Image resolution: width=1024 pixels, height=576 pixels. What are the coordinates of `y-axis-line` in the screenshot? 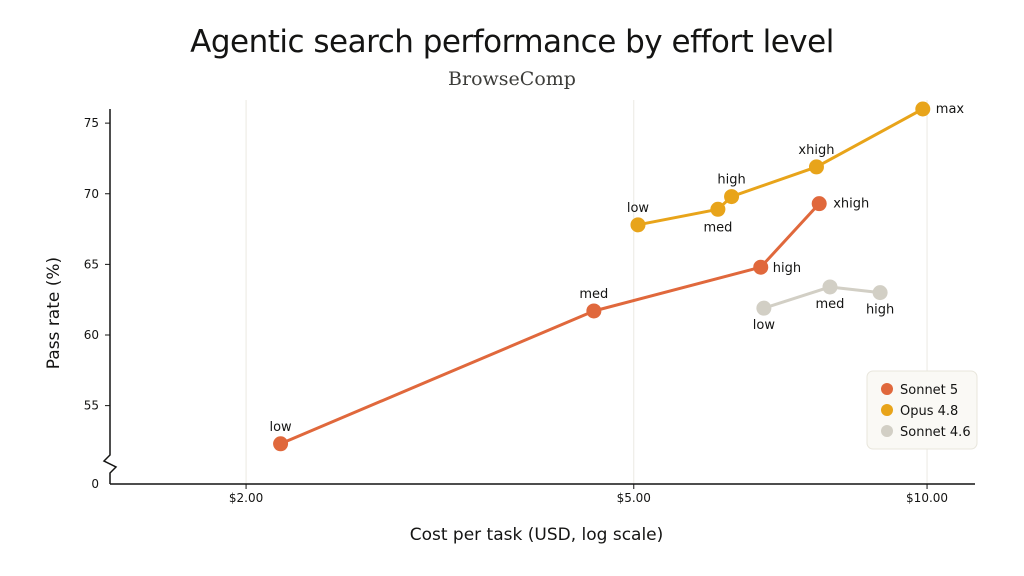 It's located at (110, 296).